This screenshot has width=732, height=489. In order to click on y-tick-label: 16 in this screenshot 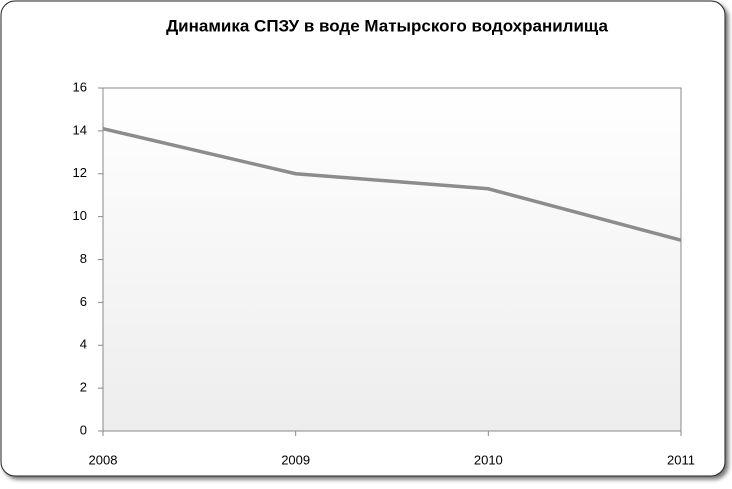, I will do `click(80, 86)`.